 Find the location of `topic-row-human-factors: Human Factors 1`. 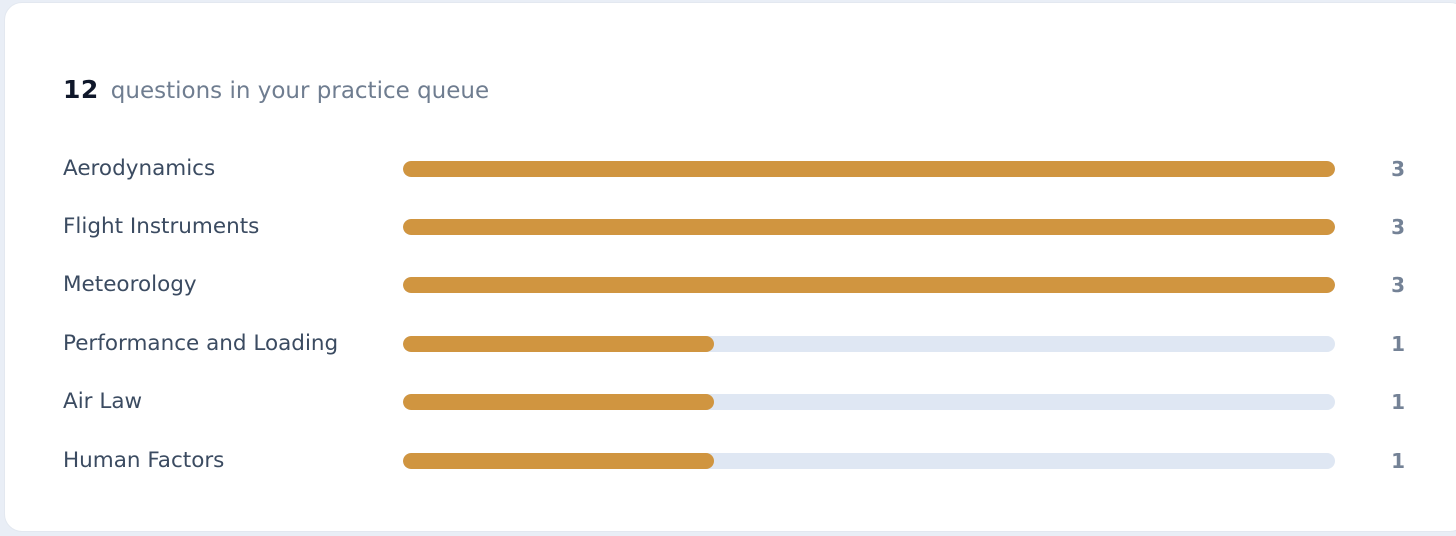

topic-row-human-factors: Human Factors 1 is located at coordinates (730, 461).